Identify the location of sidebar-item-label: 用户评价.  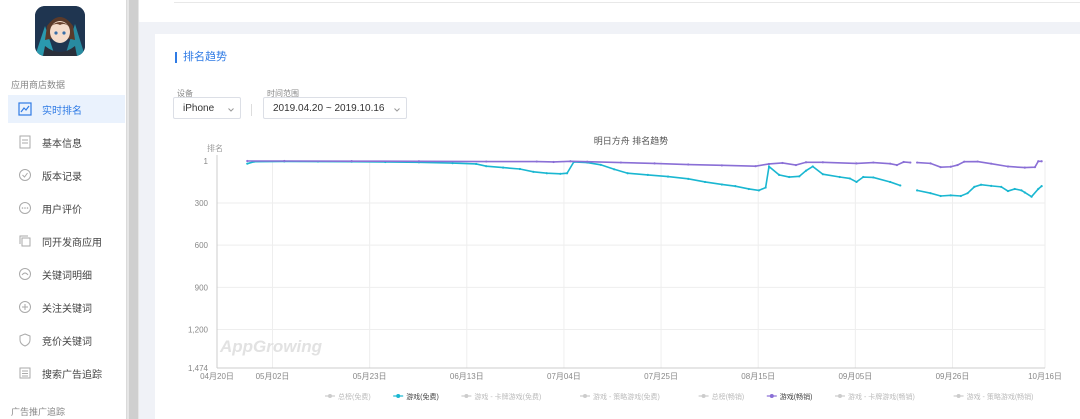
(62, 210).